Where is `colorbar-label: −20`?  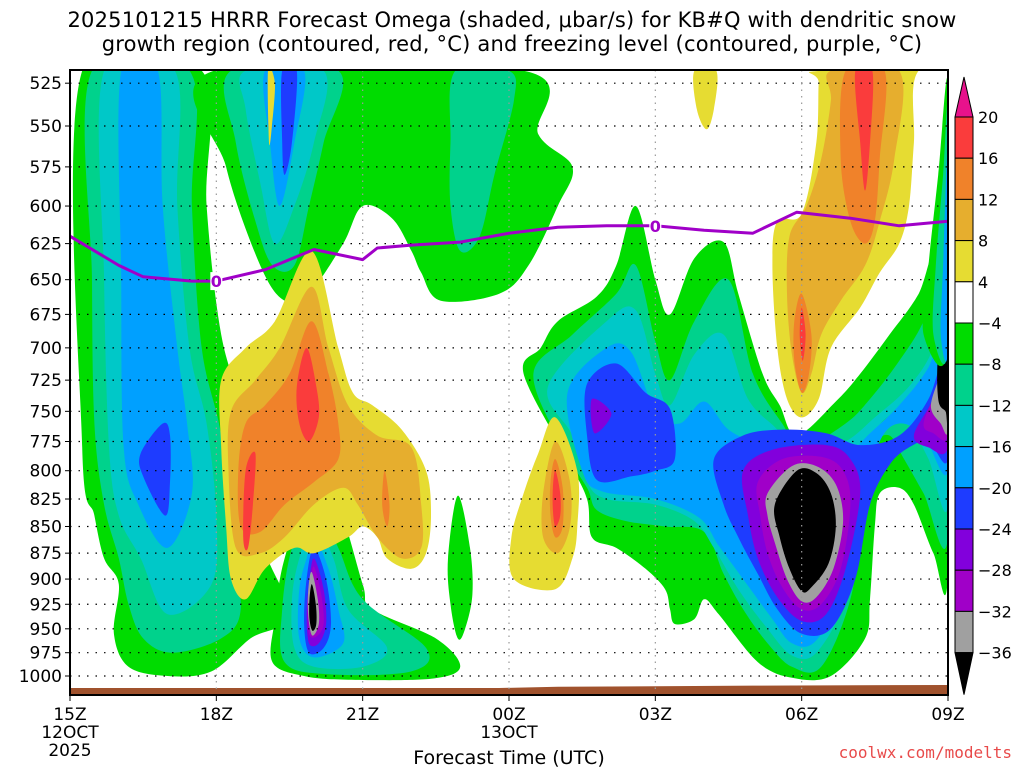
colorbar-label: −20 is located at coordinates (995, 488).